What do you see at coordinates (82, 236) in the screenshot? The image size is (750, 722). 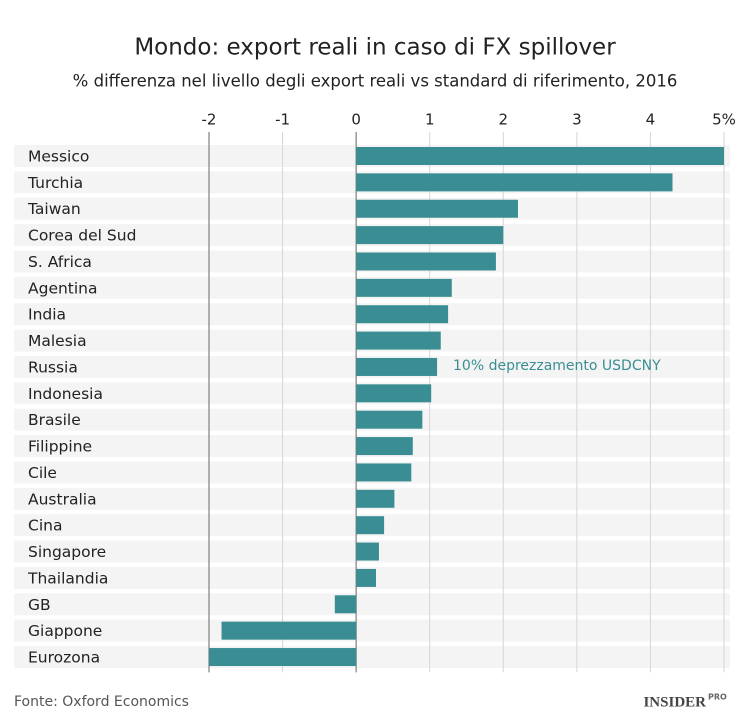 I see `y-tick-label: Corea del Sud` at bounding box center [82, 236].